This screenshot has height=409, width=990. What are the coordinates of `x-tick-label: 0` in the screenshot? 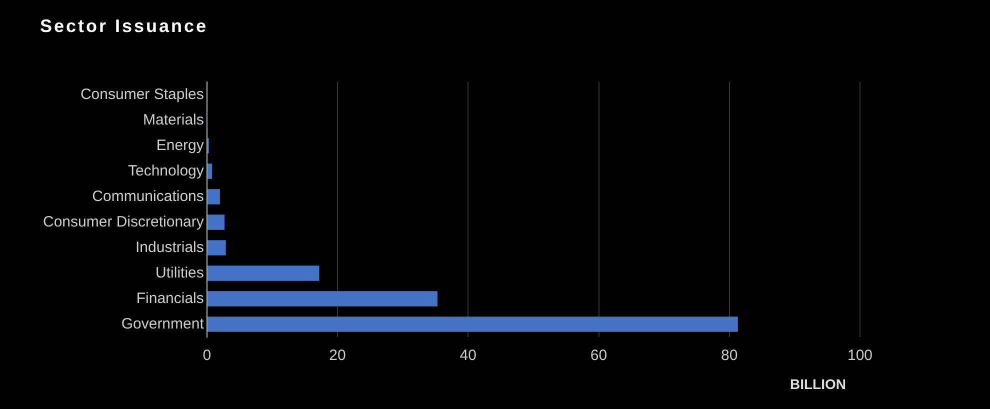 It's located at (207, 355).